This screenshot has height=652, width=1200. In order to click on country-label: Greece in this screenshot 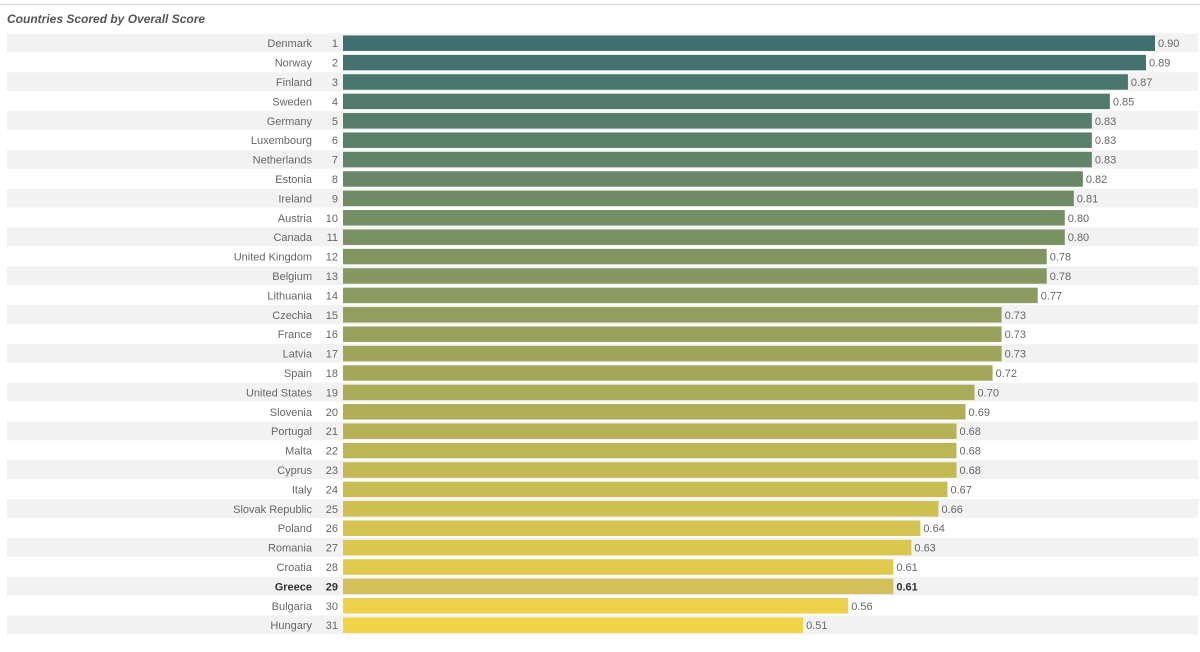, I will do `click(293, 587)`.